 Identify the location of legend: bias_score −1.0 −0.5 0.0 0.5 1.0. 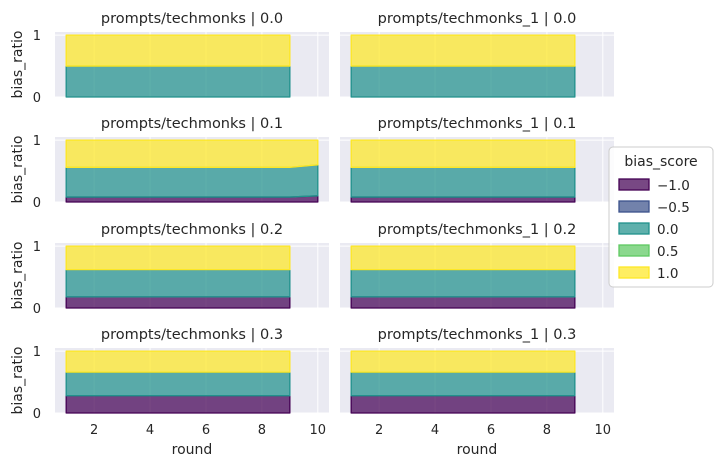
(661, 217).